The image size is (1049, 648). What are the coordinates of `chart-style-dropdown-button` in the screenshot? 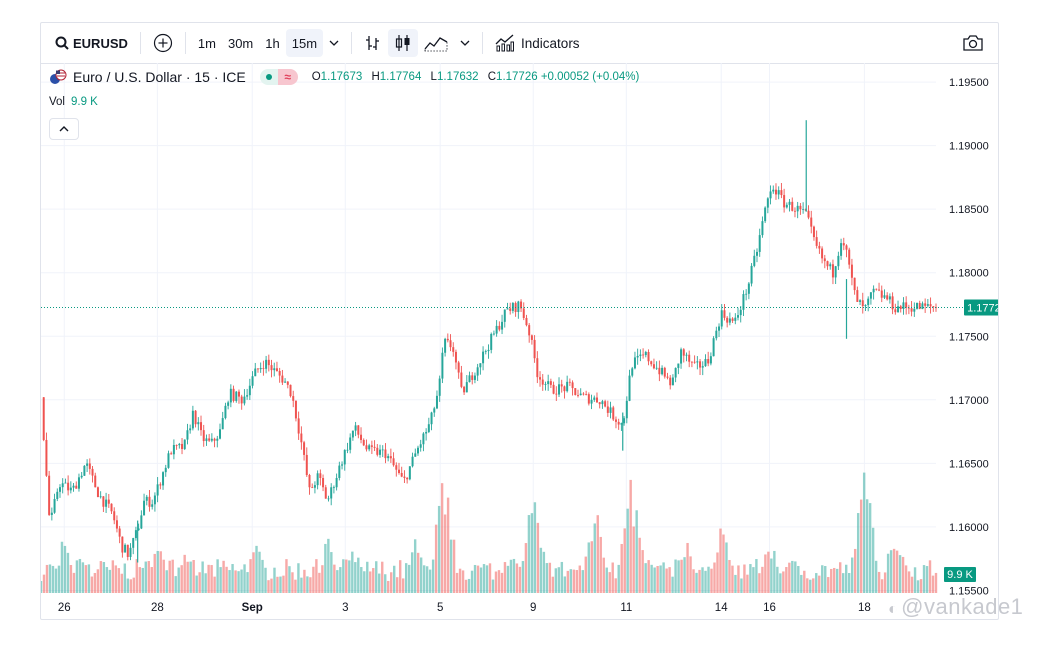 It's located at (465, 43).